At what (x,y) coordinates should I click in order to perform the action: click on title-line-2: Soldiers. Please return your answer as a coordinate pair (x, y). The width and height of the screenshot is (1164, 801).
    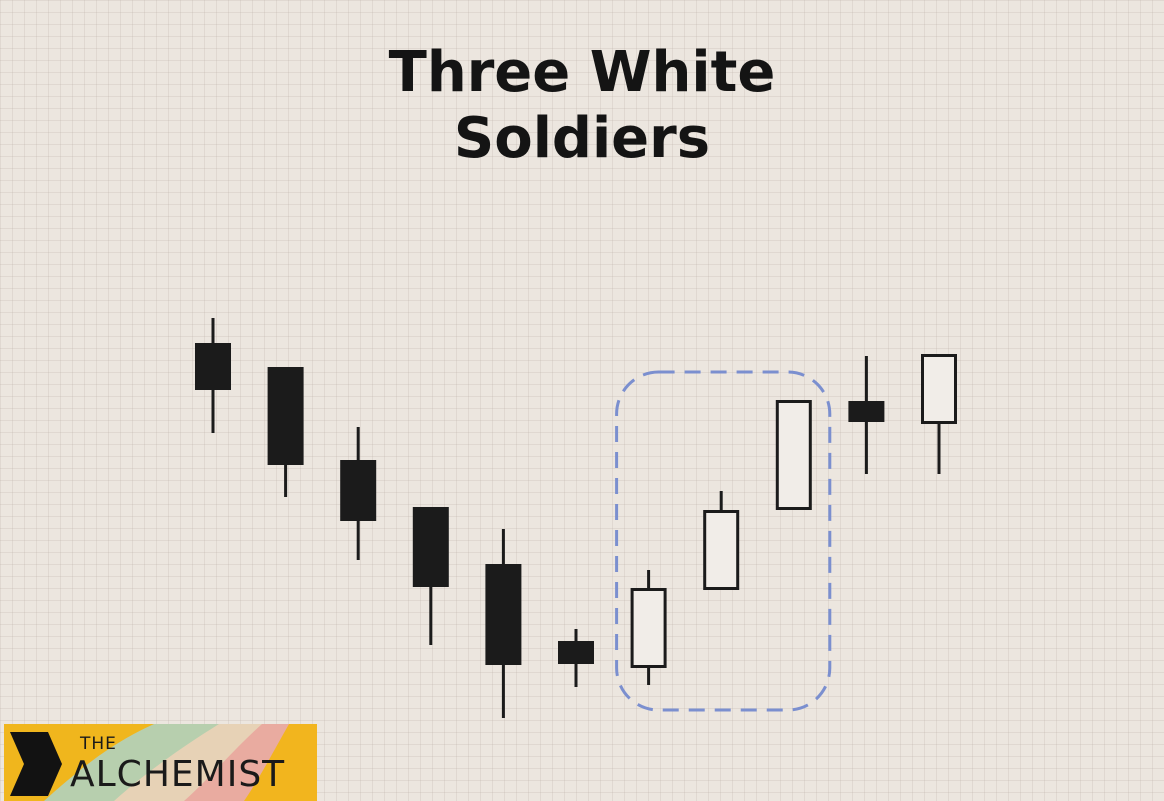
    Looking at the image, I should click on (582, 138).